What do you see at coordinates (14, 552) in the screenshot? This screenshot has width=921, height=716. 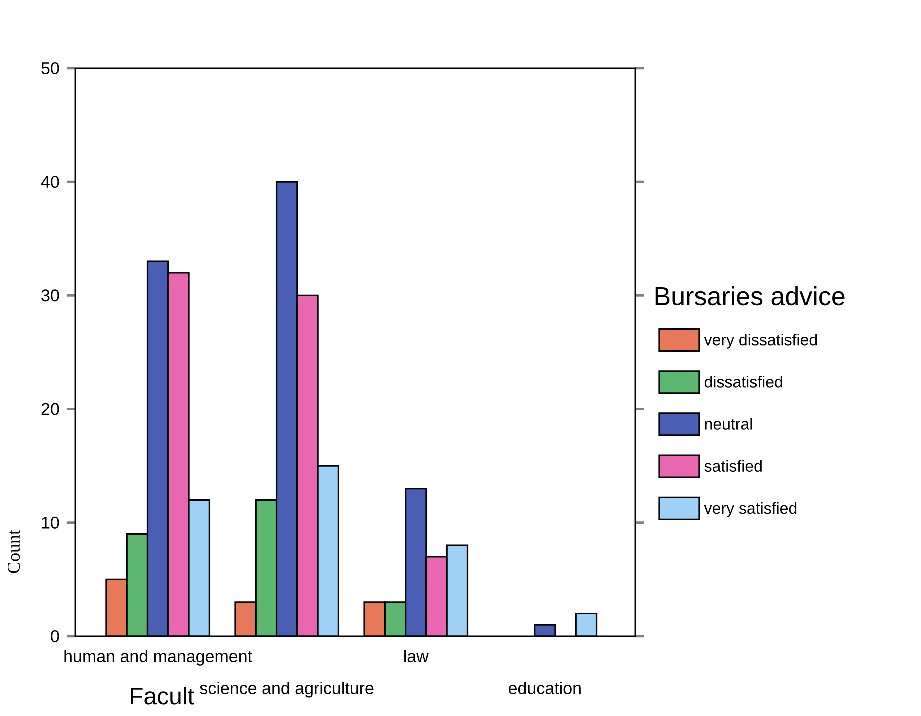 I see `y-axis-title: Count` at bounding box center [14, 552].